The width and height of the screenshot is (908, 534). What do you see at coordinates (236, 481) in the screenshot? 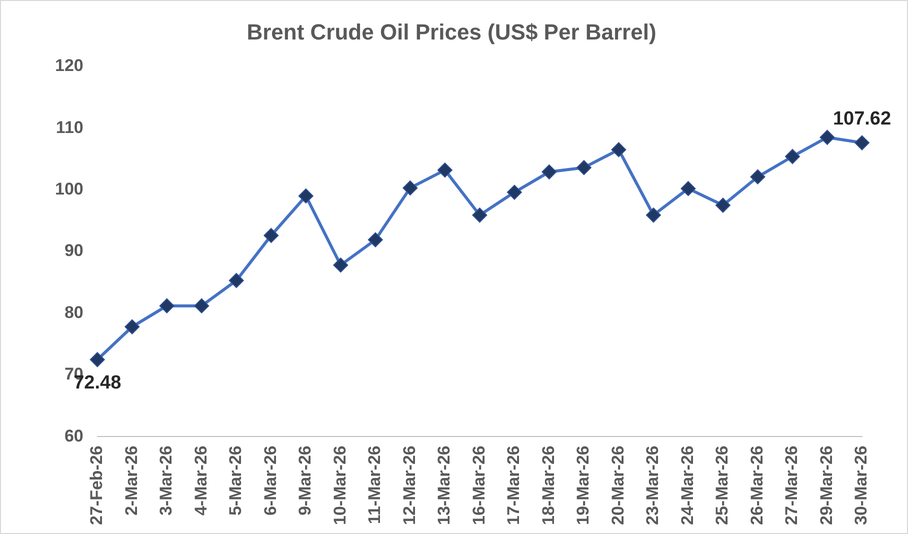
I see `x-tick-label: 5-Mar-26` at bounding box center [236, 481].